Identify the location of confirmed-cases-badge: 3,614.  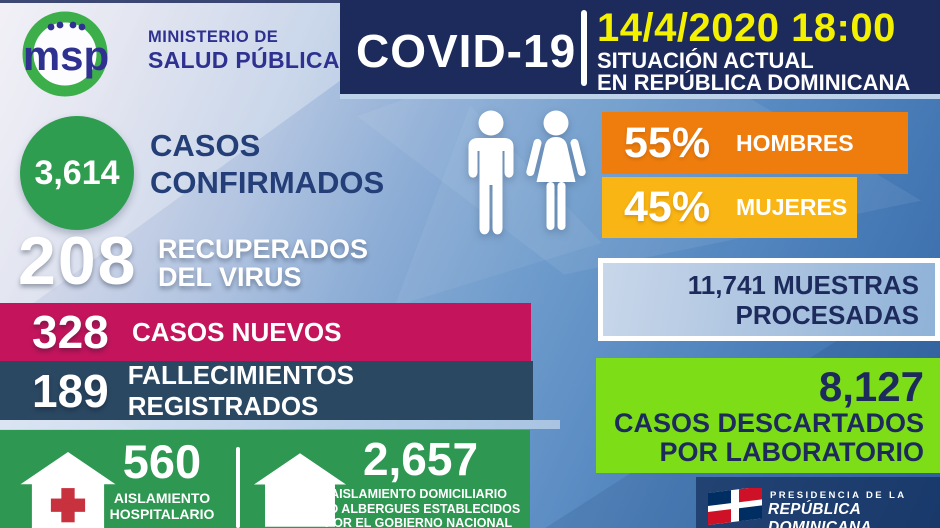
(77, 173).